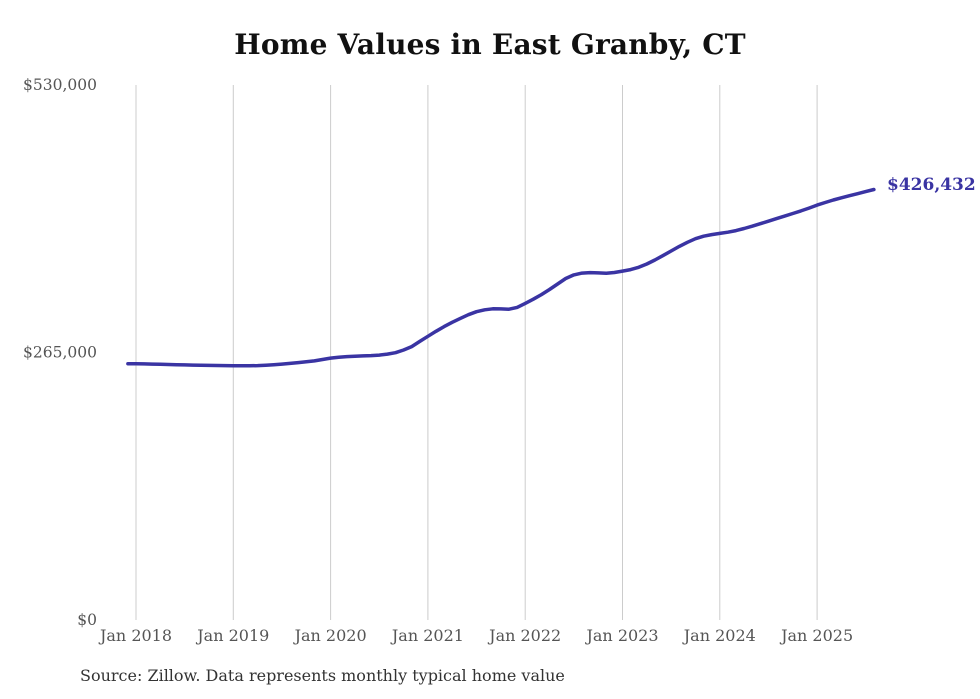 The width and height of the screenshot is (980, 699). I want to click on x-tick-label: Jan 2020, so click(330, 635).